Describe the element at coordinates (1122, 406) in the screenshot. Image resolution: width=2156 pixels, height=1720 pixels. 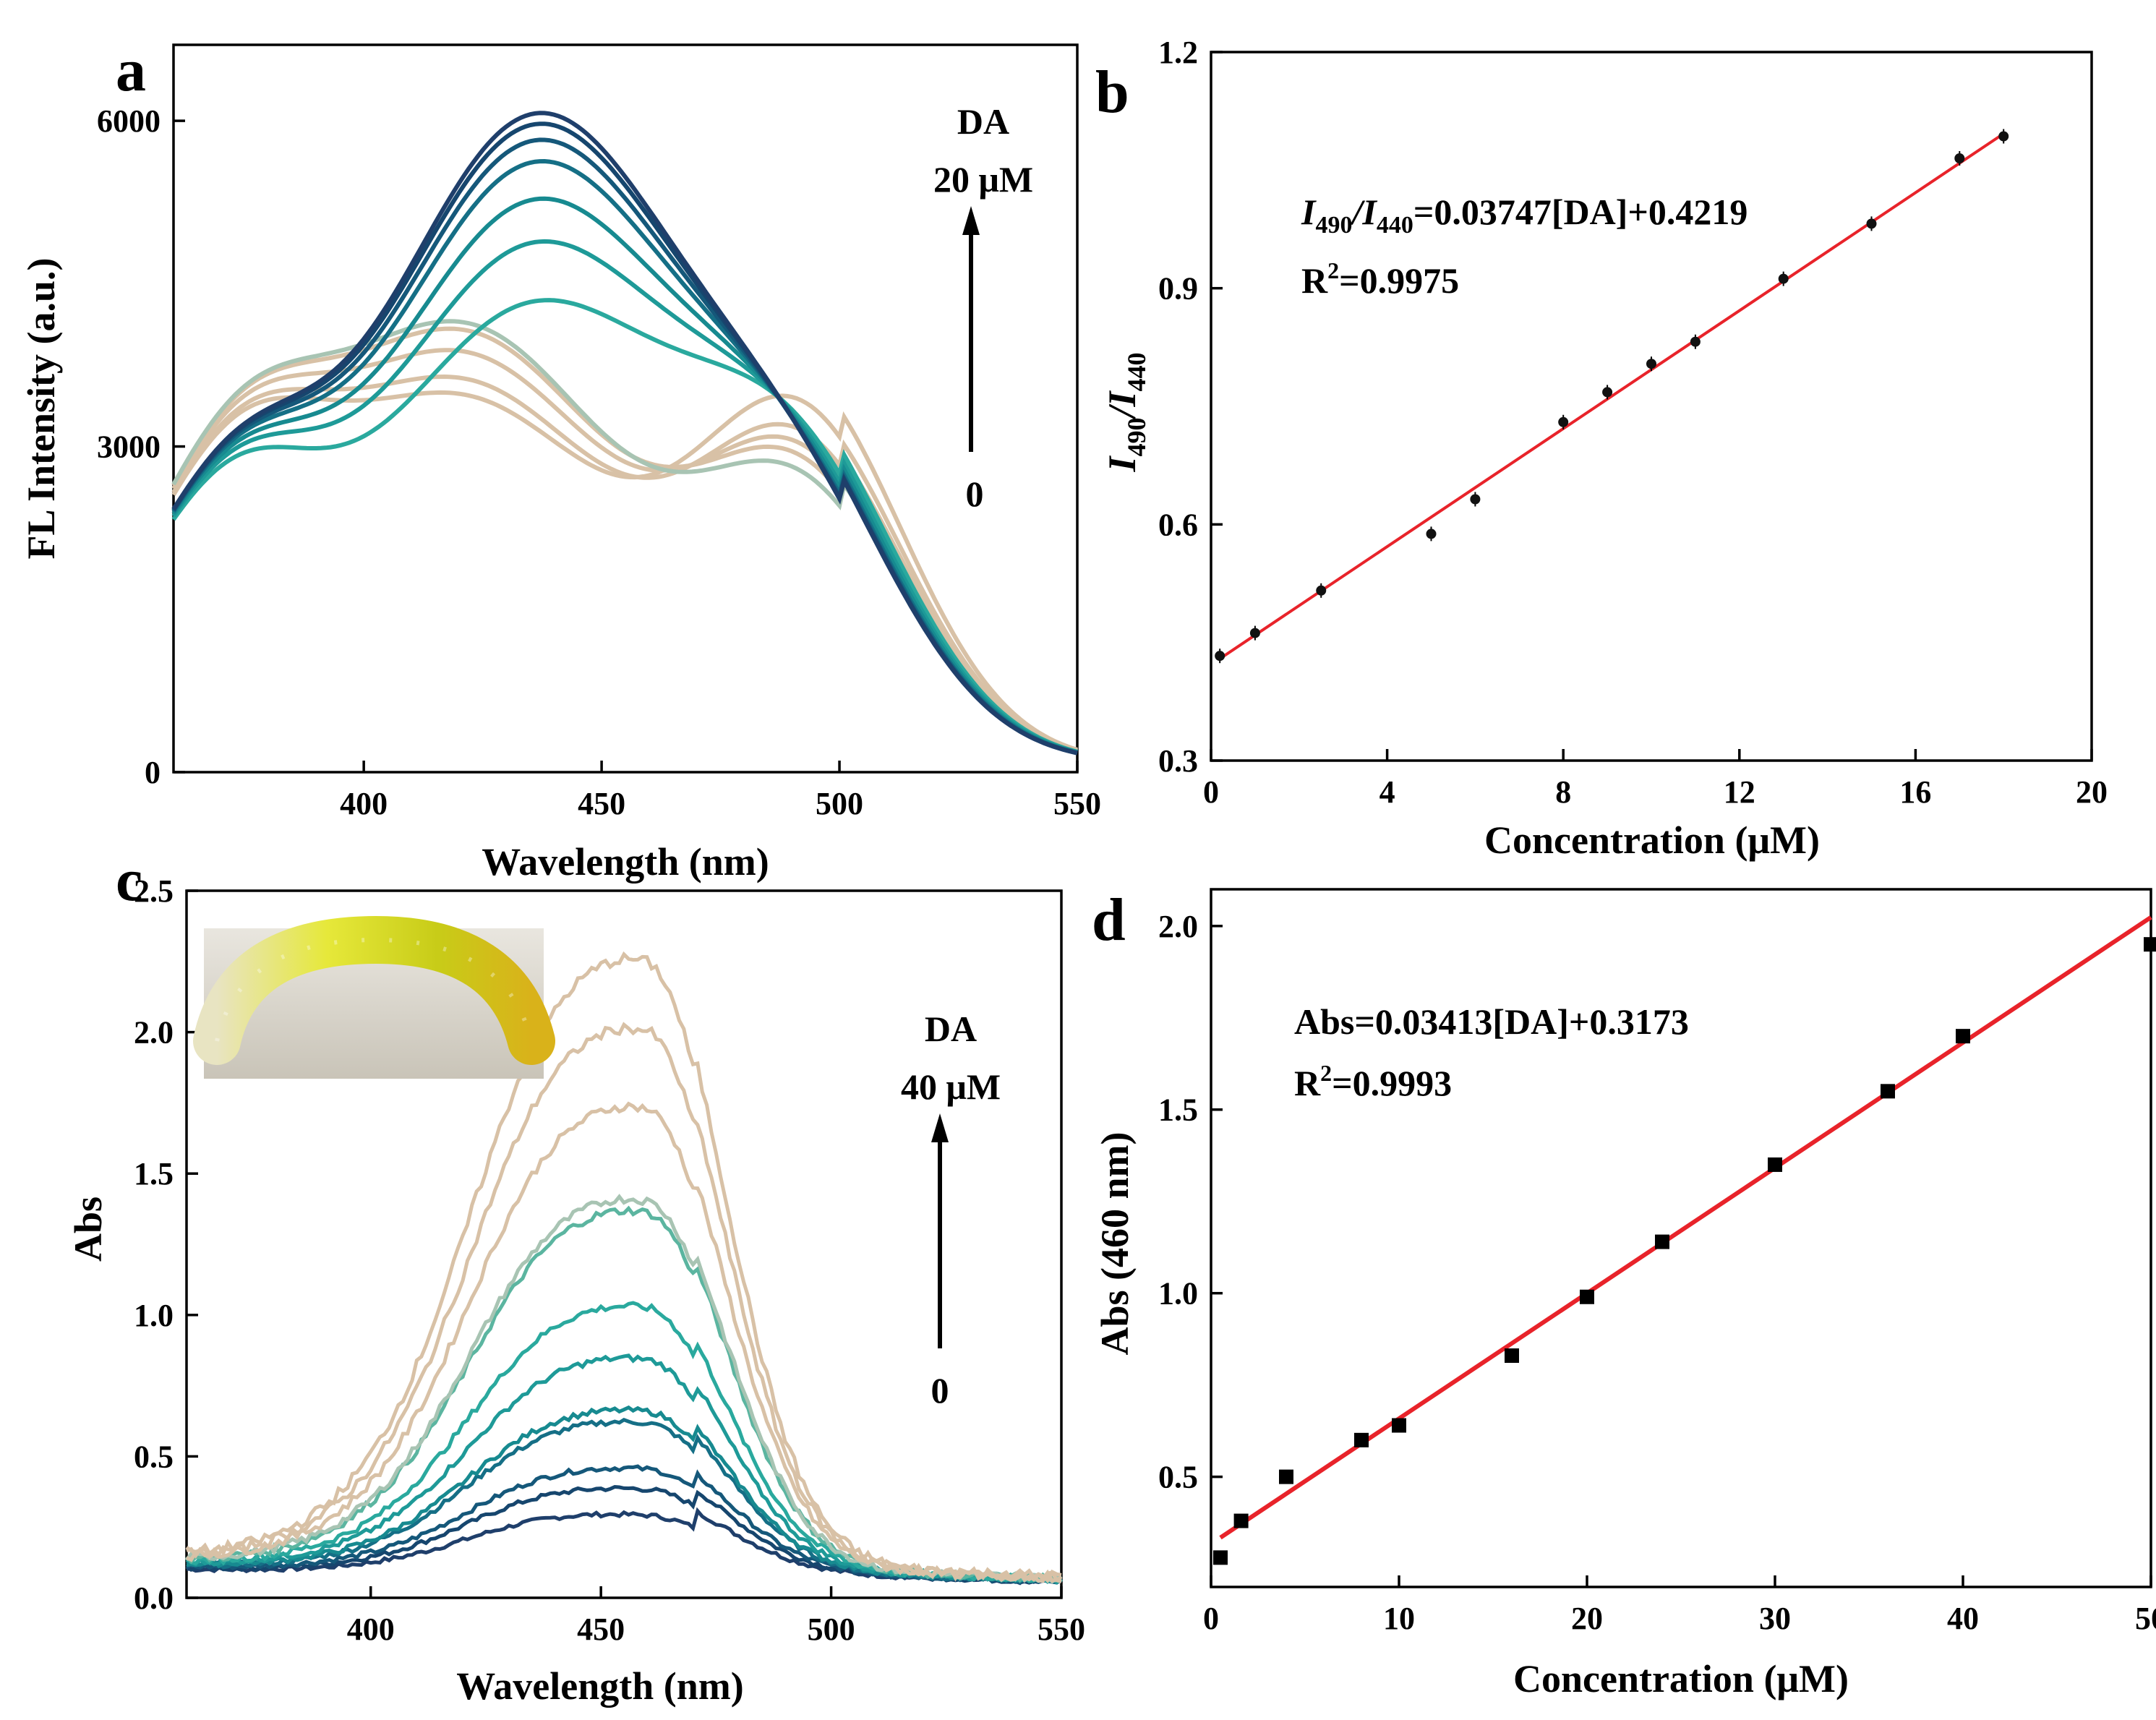
I see `panel-b-ylabel-slash: /I` at that location.